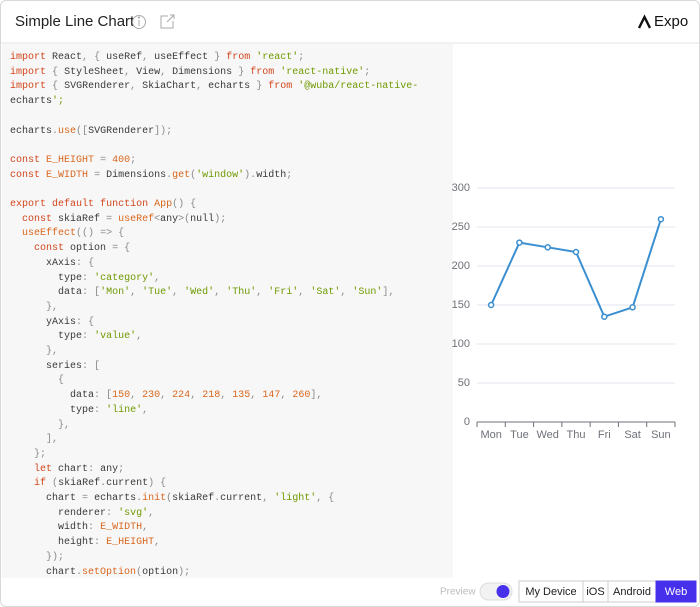 The width and height of the screenshot is (700, 607). I want to click on code-line: export default function App() {, so click(103, 205).